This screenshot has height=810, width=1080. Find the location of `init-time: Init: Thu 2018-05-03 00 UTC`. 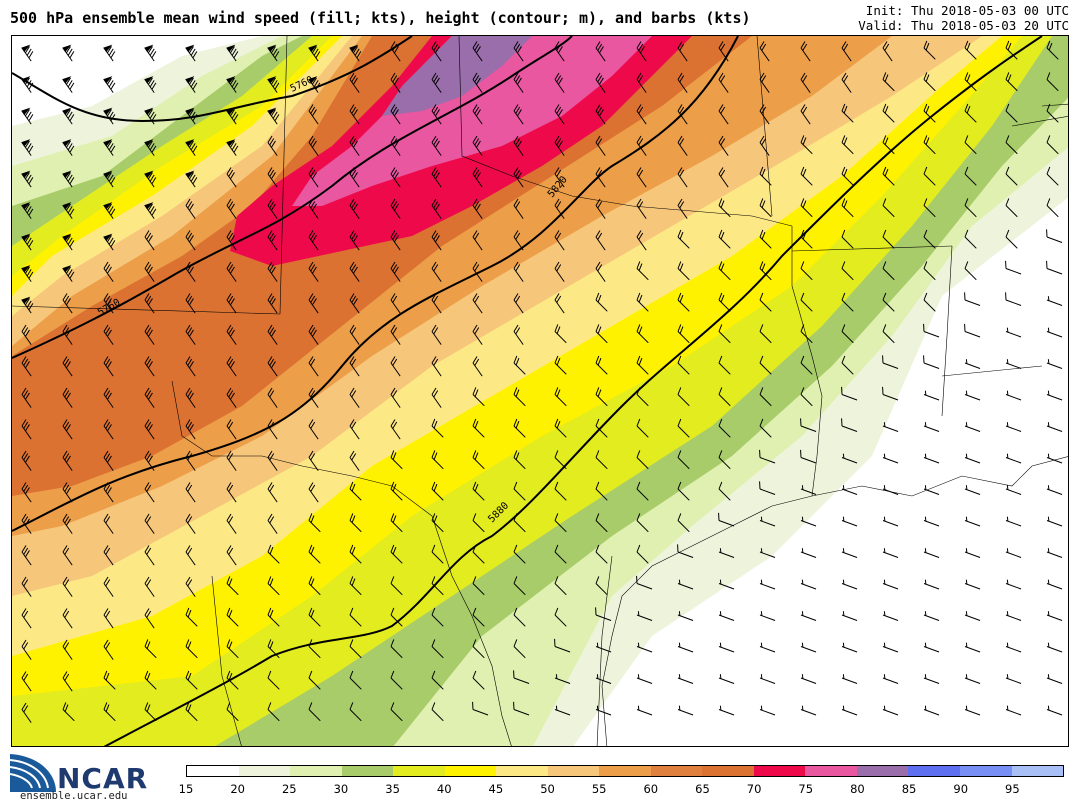

init-time: Init: Thu 2018-05-03 00 UTC is located at coordinates (967, 10).